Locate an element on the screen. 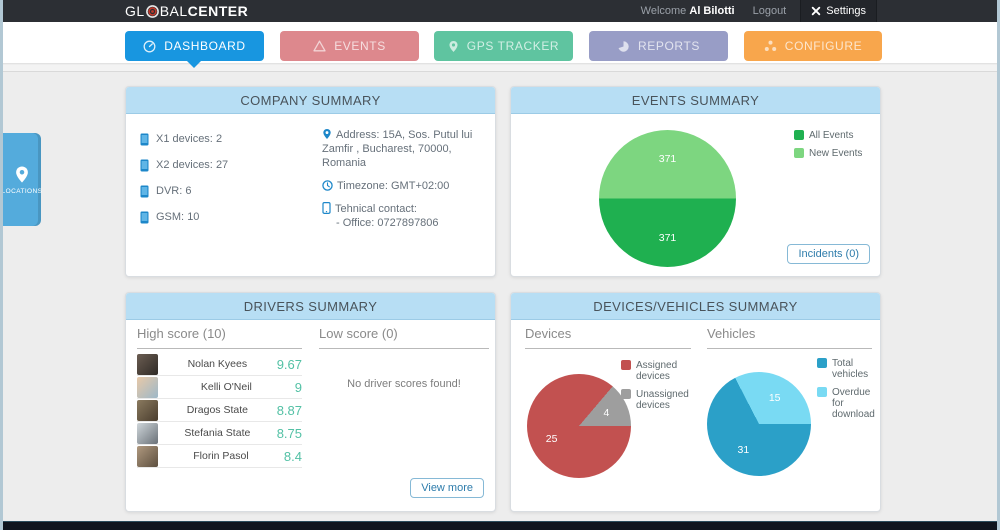 The height and width of the screenshot is (530, 1000). driver-name: Florin Pasol is located at coordinates (221, 456).